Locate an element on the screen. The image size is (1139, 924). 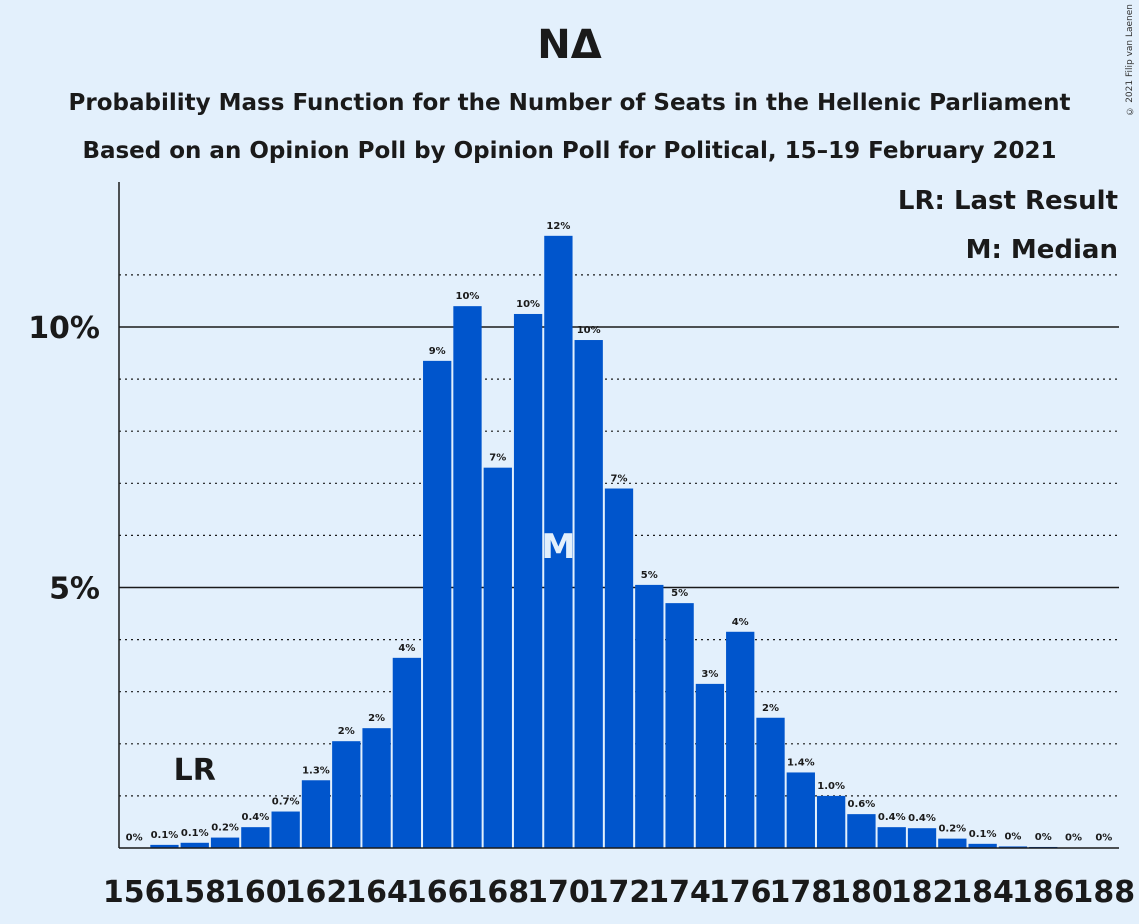
legend-median: M: Median is located at coordinates (1042, 250).